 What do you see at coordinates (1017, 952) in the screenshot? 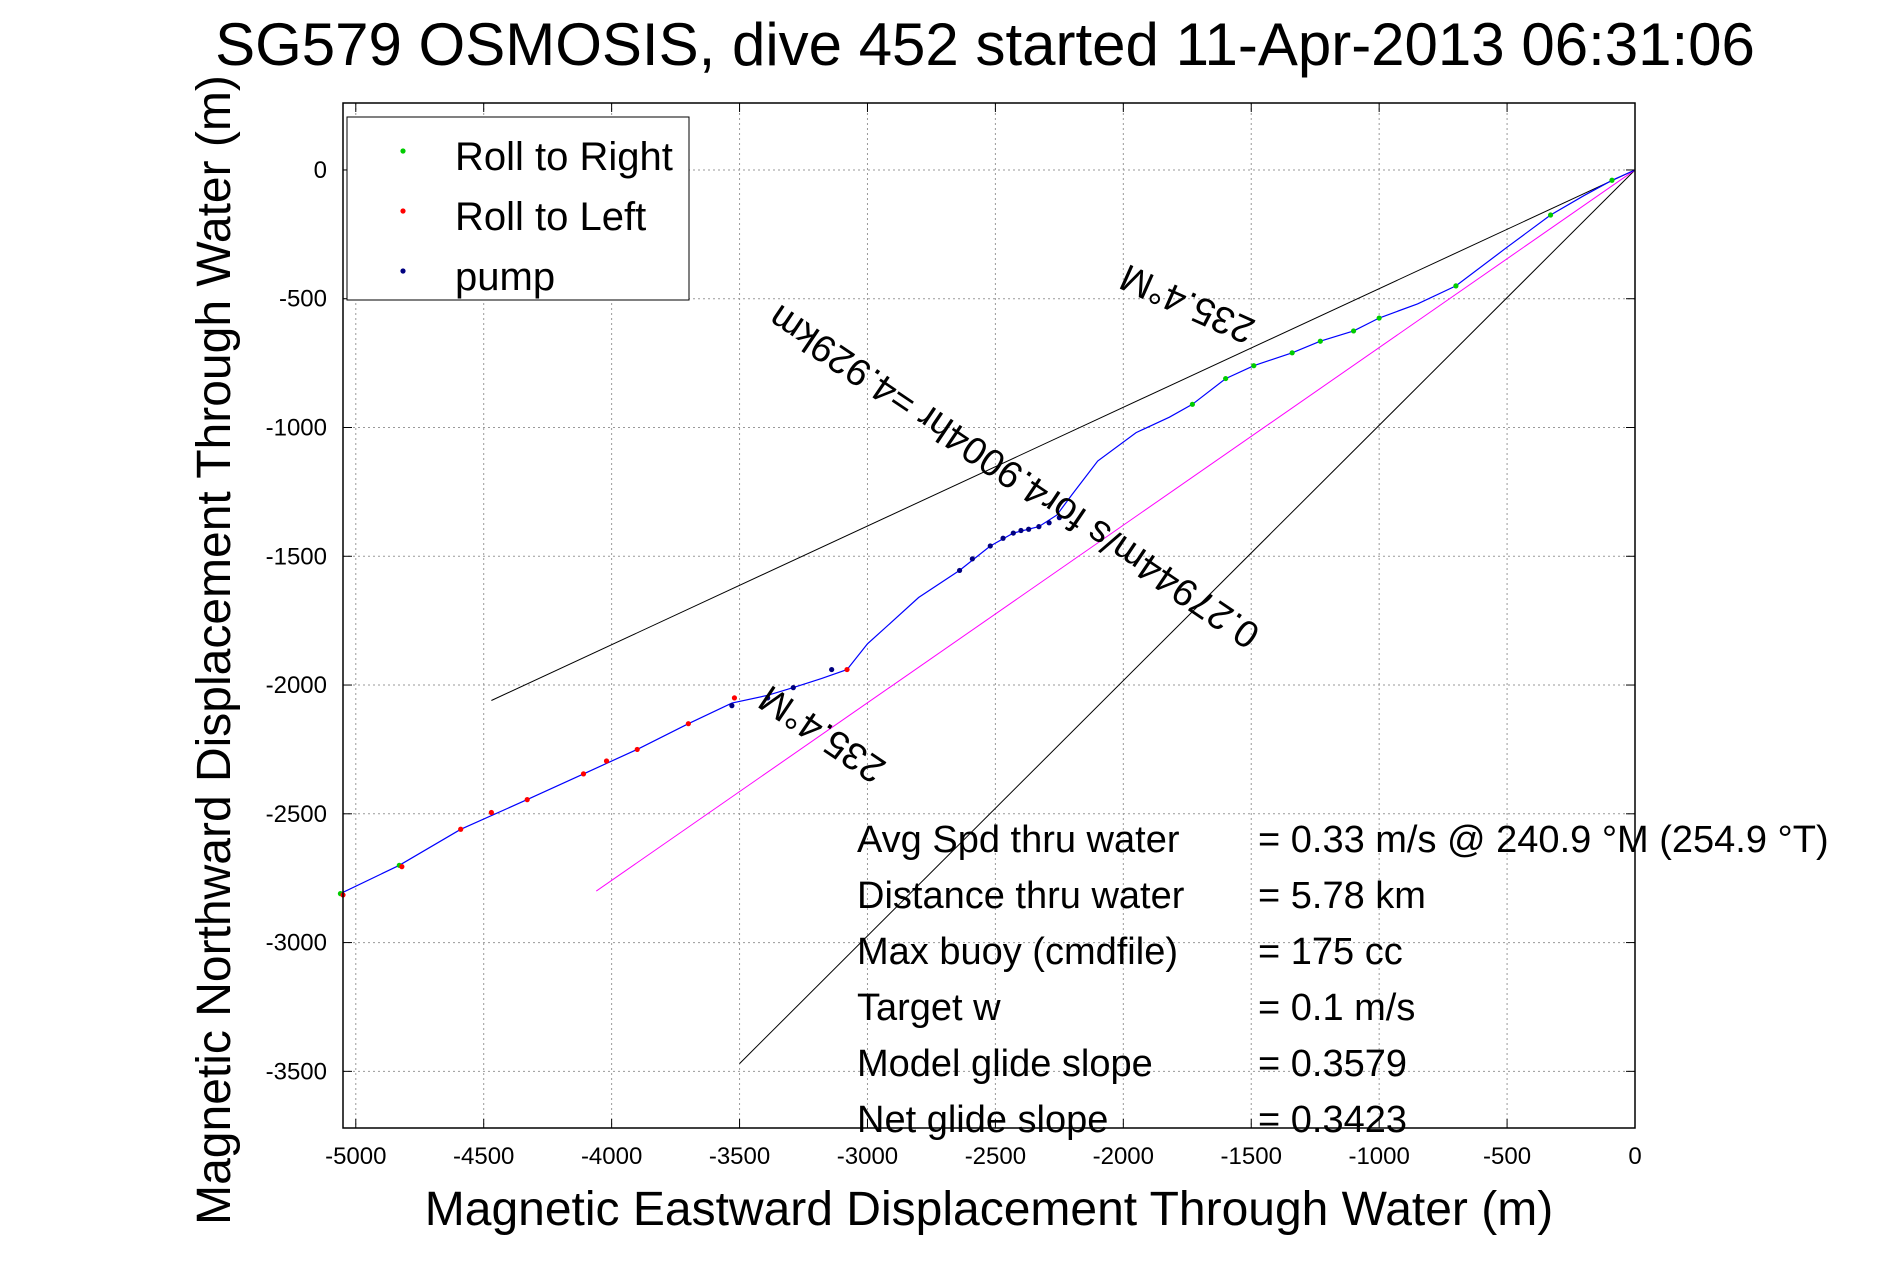
I see `annotation-label: Max buoy (cmdfile)` at bounding box center [1017, 952].